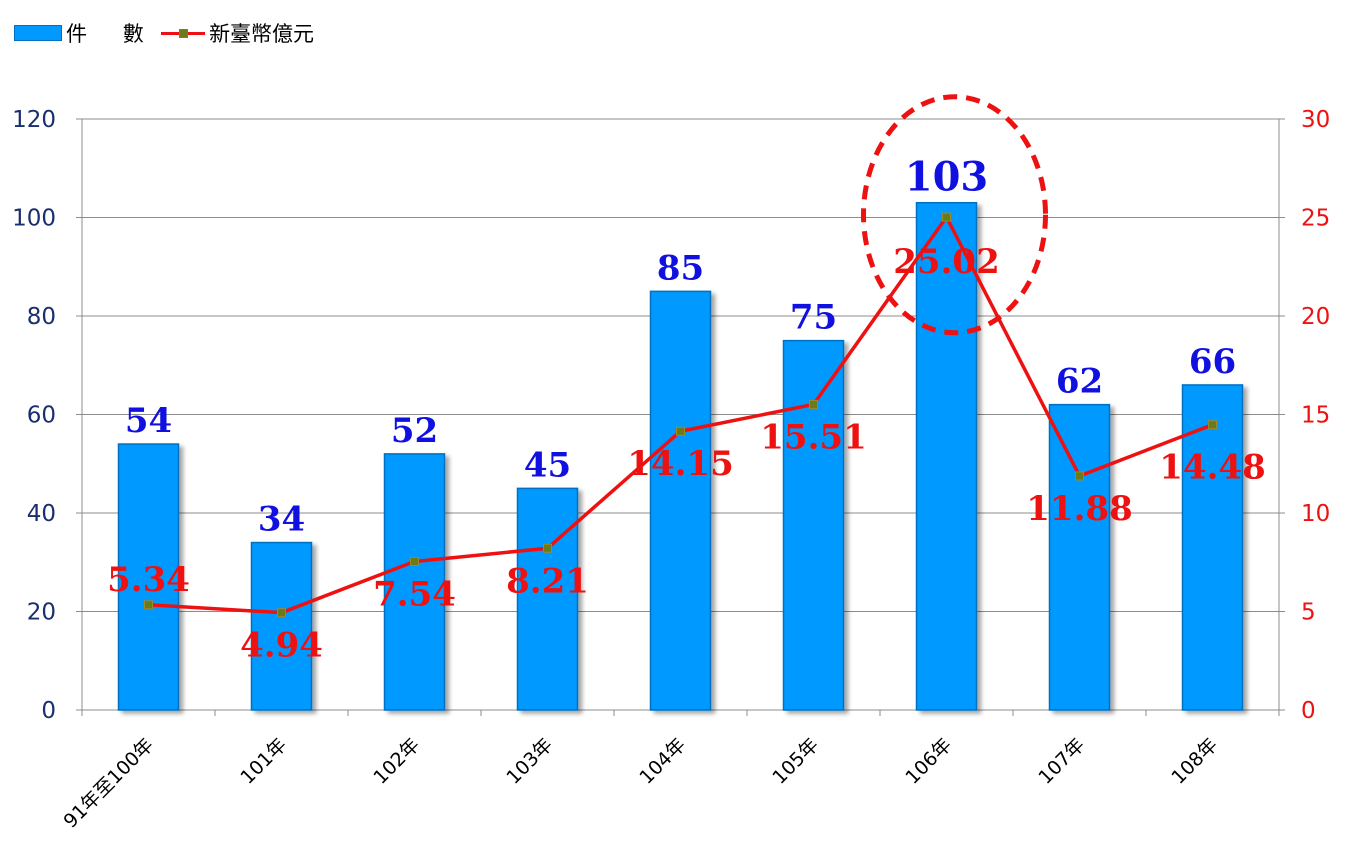 The image size is (1349, 841). What do you see at coordinates (1315, 514) in the screenshot?
I see `right-axis-tick-label: 10` at bounding box center [1315, 514].